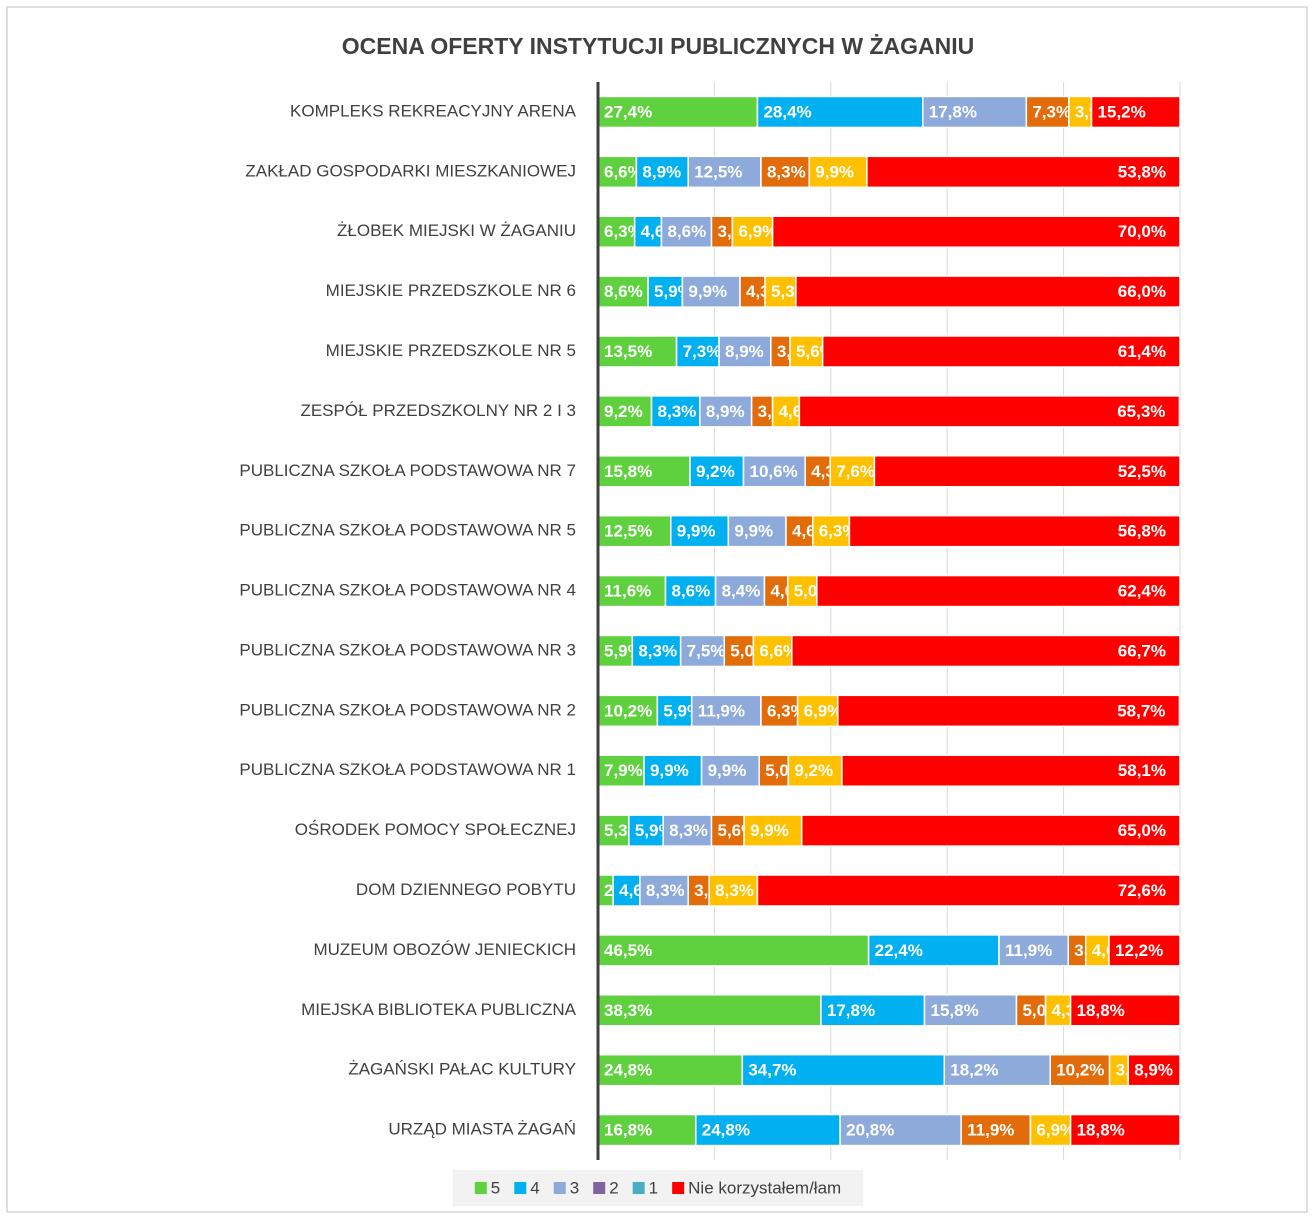 The image size is (1314, 1218). I want to click on data-label: 17,8%, so click(953, 111).